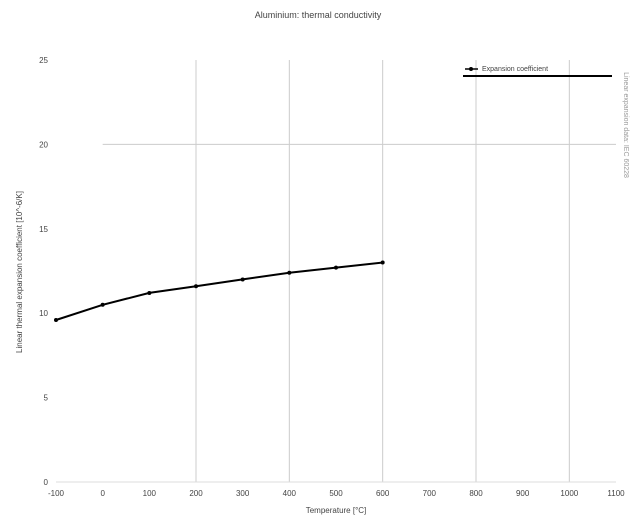 The image size is (636, 522). What do you see at coordinates (102, 493) in the screenshot?
I see `x-tick-label: 0` at bounding box center [102, 493].